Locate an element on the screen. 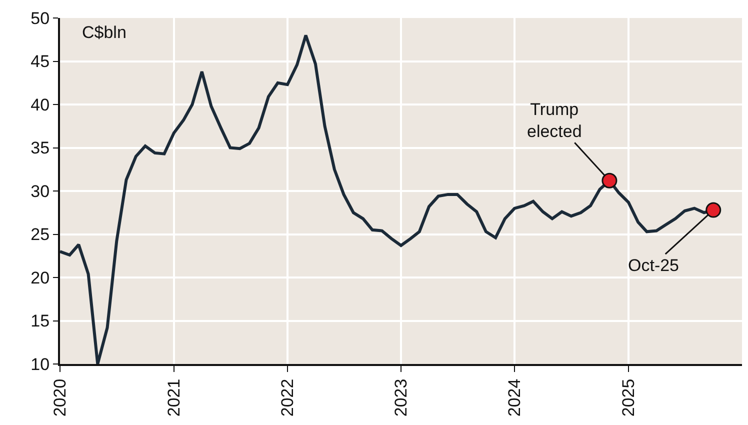 This screenshot has width=748, height=425. y-tick-label: 45 is located at coordinates (40, 62).